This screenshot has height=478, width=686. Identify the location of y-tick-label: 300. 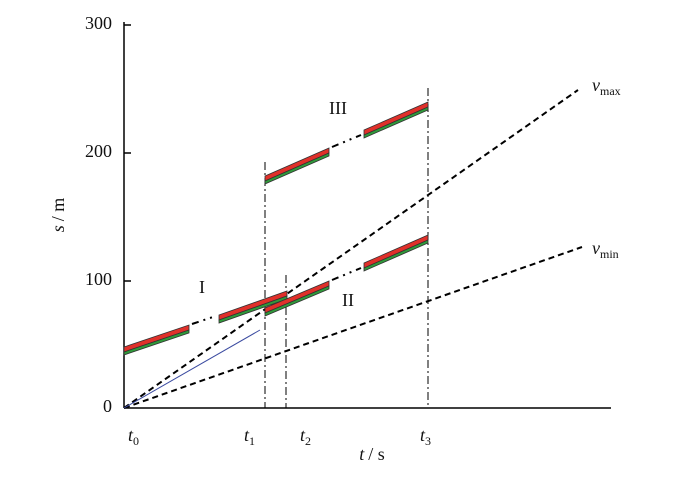
(98, 23).